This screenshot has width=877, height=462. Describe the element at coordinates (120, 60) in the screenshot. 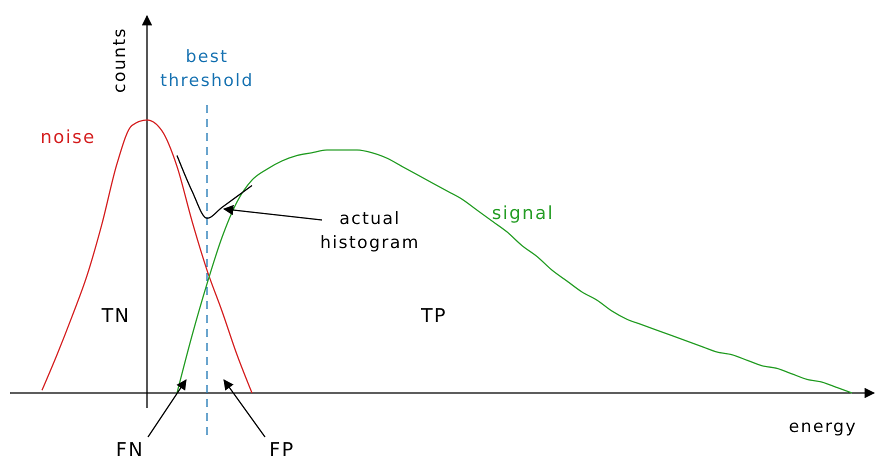

I see `y-axis-title: counts` at that location.